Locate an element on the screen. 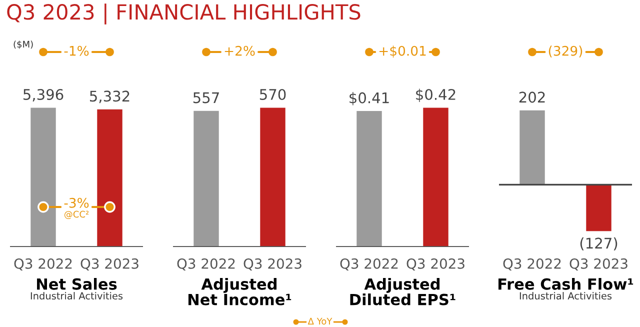 Image resolution: width=640 pixels, height=327 pixels. x-axis-title: Adjusted Net Income¹ is located at coordinates (240, 292).